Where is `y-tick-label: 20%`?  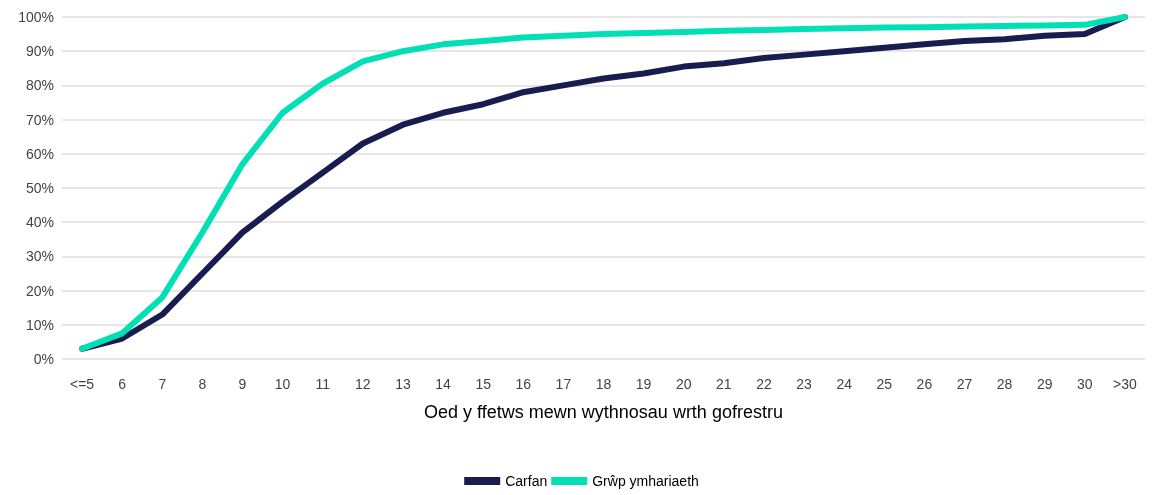 y-tick-label: 20% is located at coordinates (39, 290).